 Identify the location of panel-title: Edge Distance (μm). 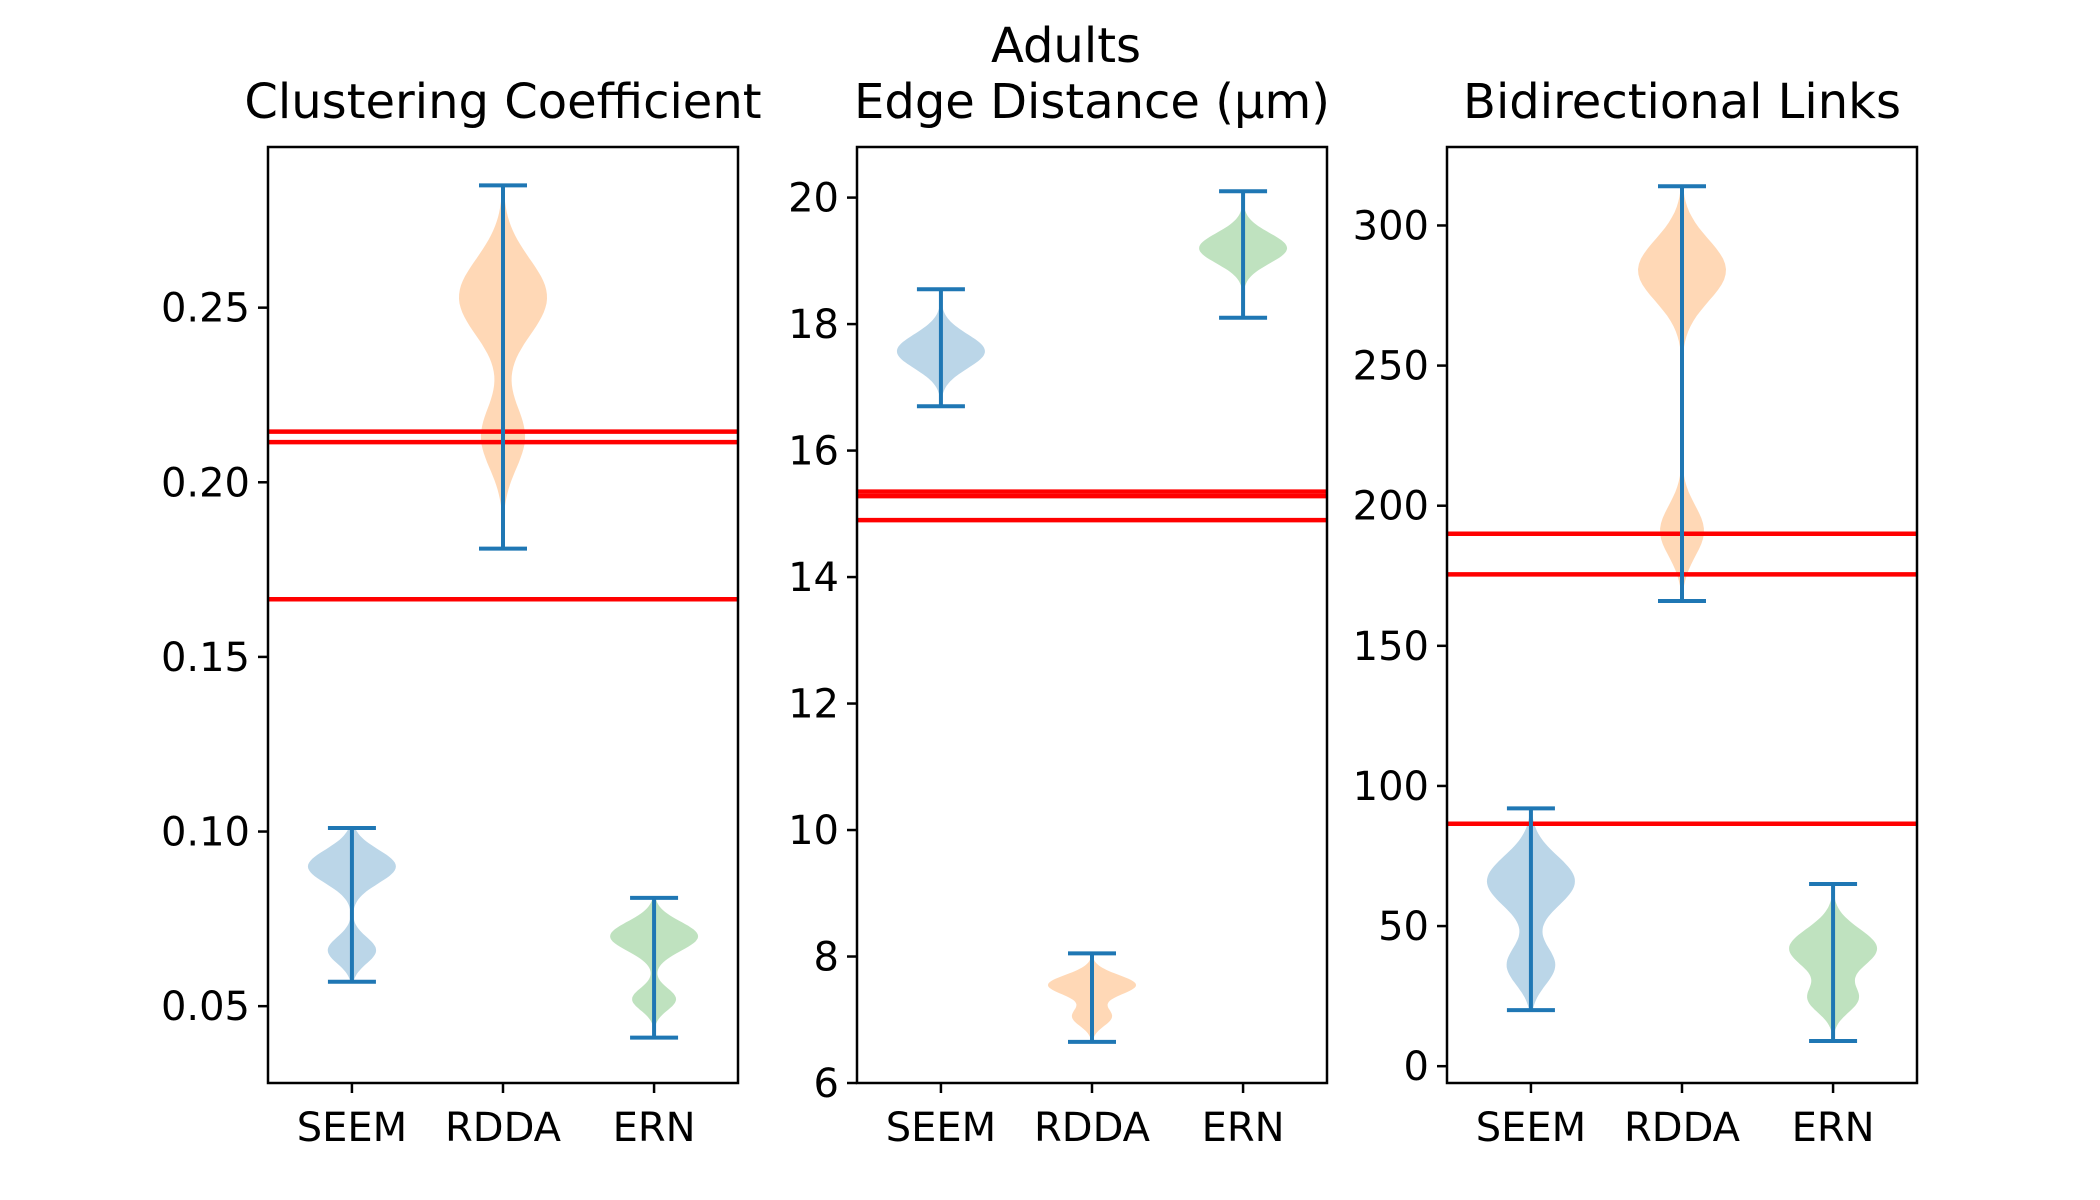
(1092, 102).